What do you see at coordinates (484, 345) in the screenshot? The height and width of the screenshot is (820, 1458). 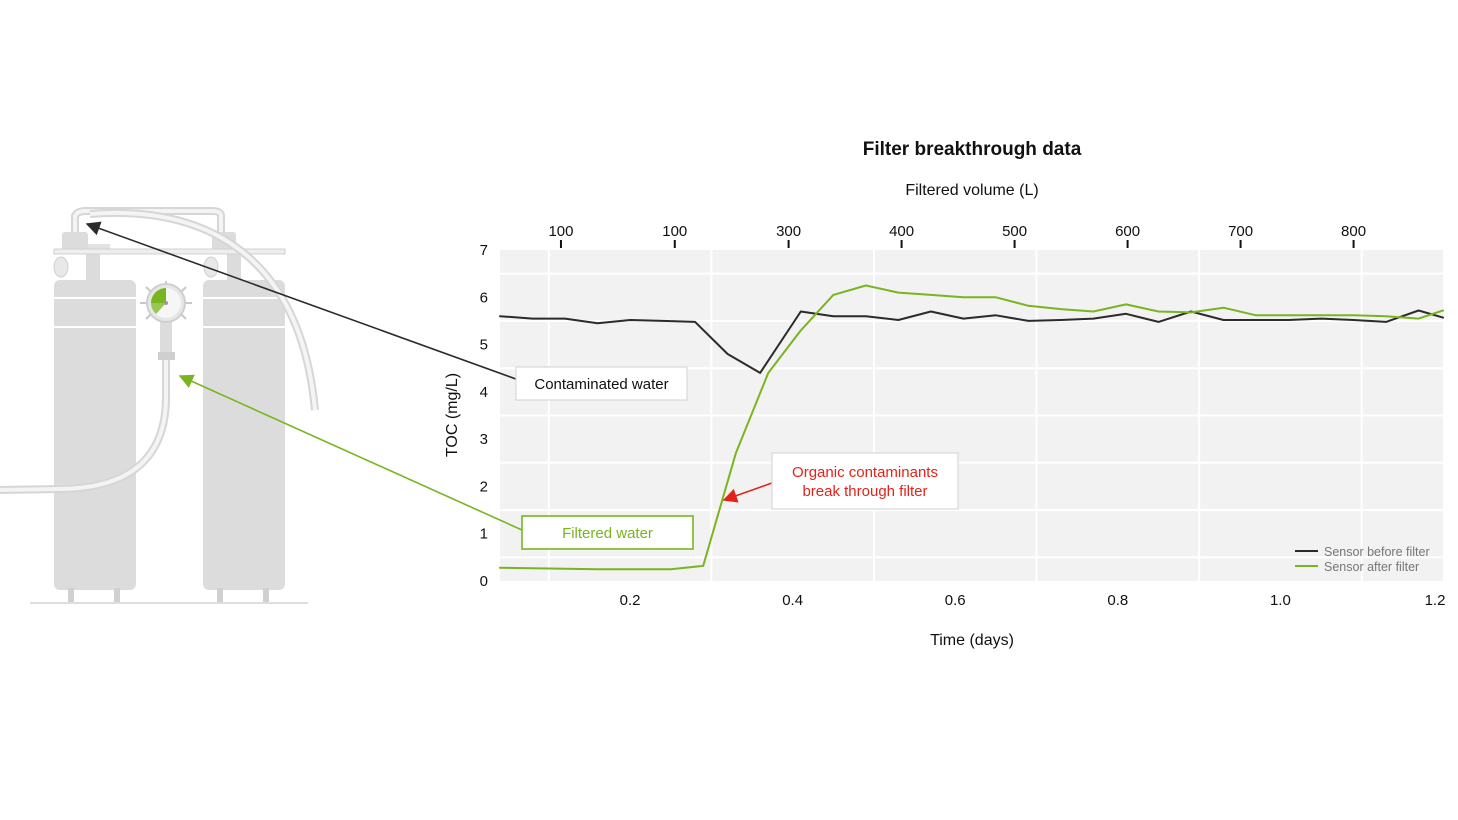 I see `y-tick-label: 5` at bounding box center [484, 345].